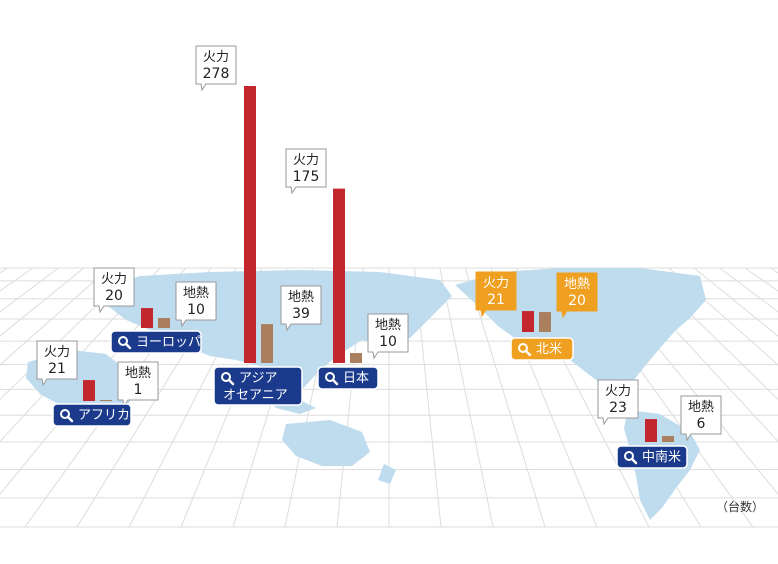 This screenshot has height=564, width=778. I want to click on region-button-europe: ヨーロッパ, so click(156, 342).